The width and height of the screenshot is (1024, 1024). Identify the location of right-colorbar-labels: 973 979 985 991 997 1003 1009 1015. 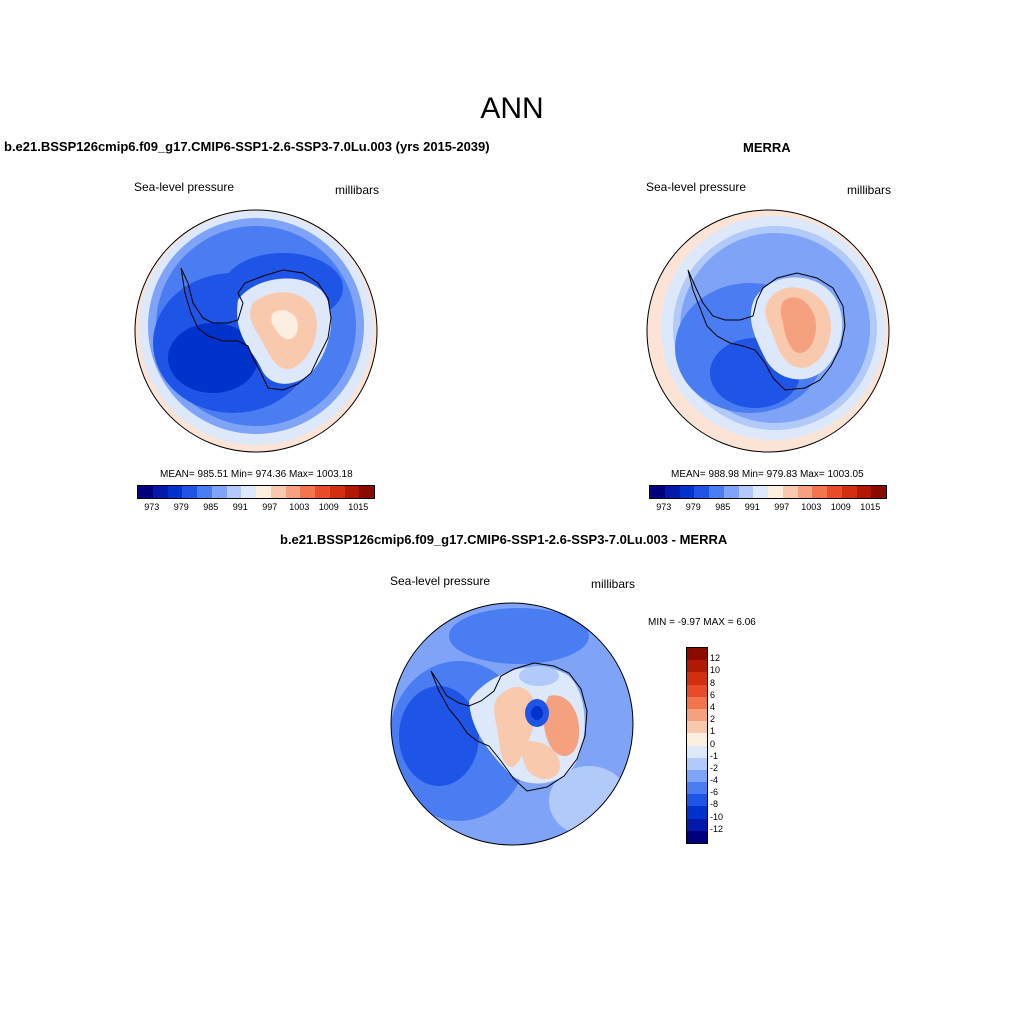
(767, 508).